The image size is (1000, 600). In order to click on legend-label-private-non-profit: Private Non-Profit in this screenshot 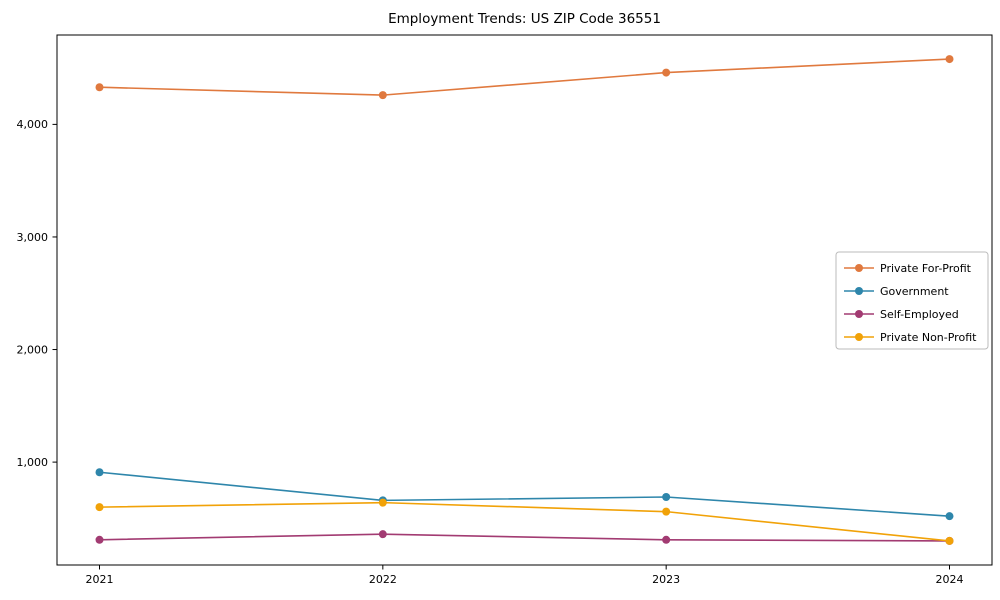, I will do `click(928, 337)`.